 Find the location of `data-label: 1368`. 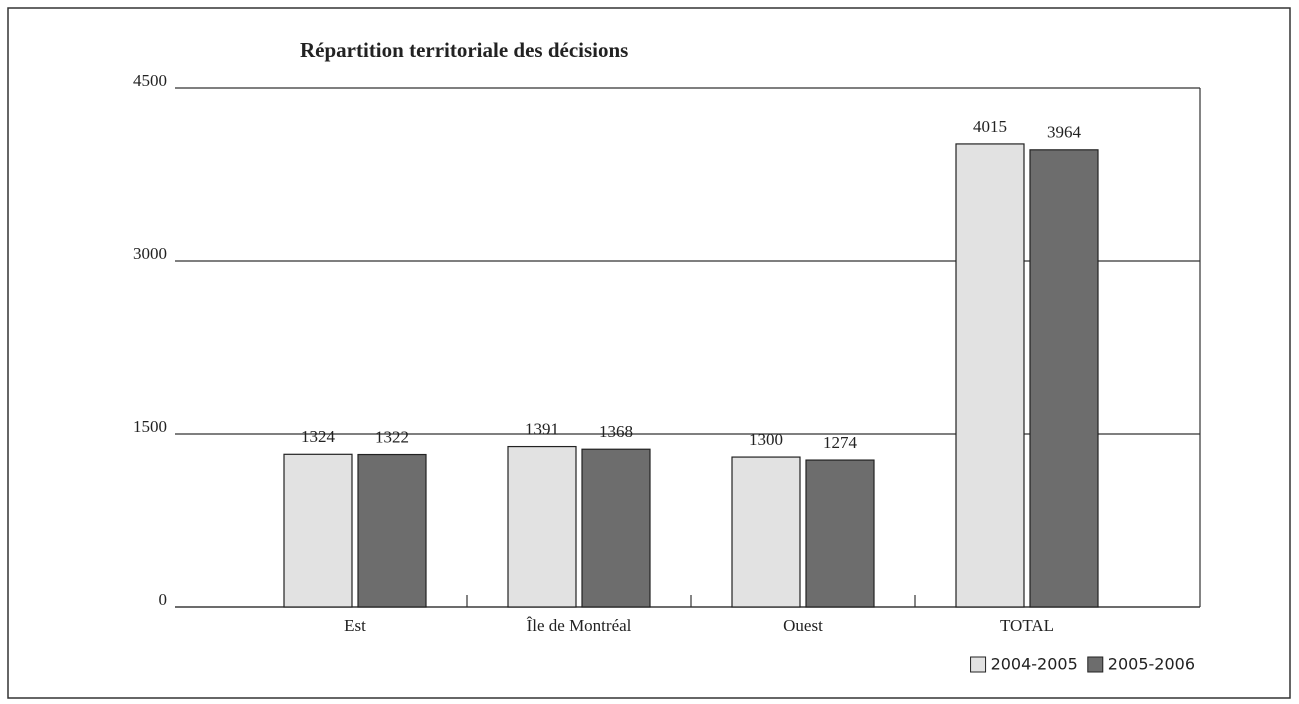

data-label: 1368 is located at coordinates (616, 431).